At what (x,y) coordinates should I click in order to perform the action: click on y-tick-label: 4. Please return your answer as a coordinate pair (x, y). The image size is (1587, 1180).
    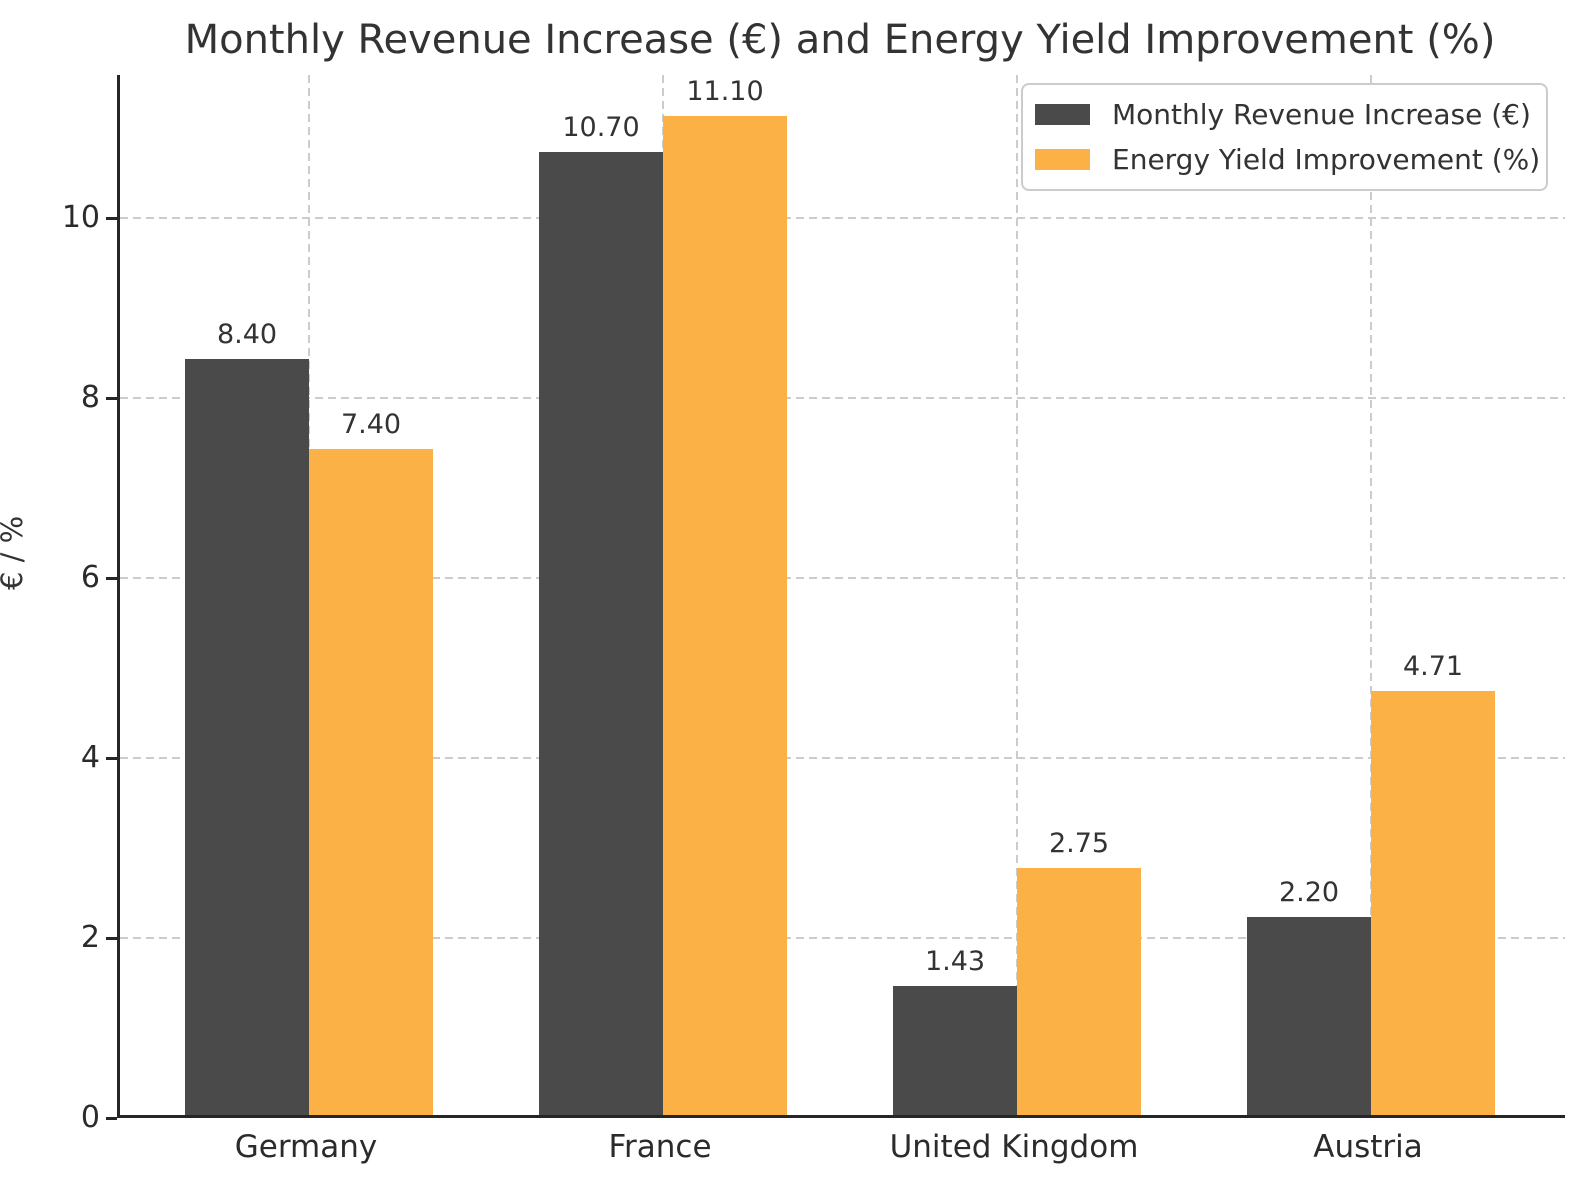
    Looking at the image, I should click on (90, 758).